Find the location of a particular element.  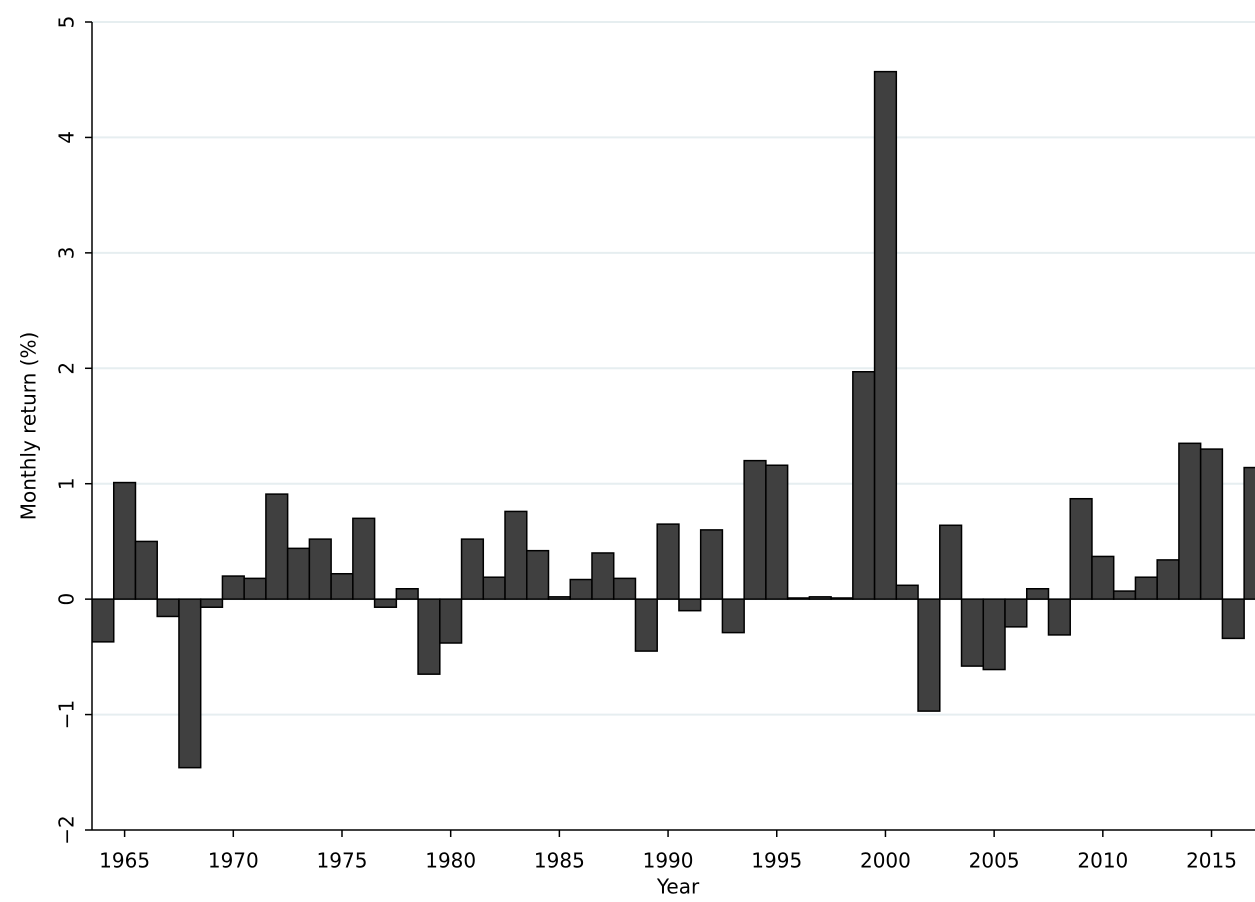

y-tick-label: 2 is located at coordinates (67, 368).